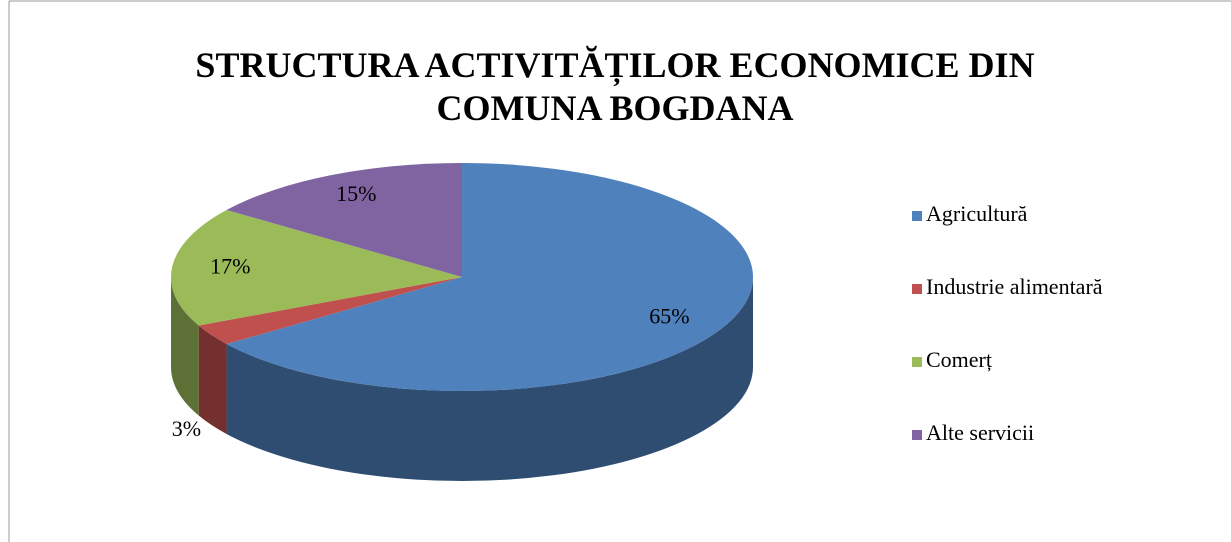  I want to click on data-label: 17%, so click(230, 265).